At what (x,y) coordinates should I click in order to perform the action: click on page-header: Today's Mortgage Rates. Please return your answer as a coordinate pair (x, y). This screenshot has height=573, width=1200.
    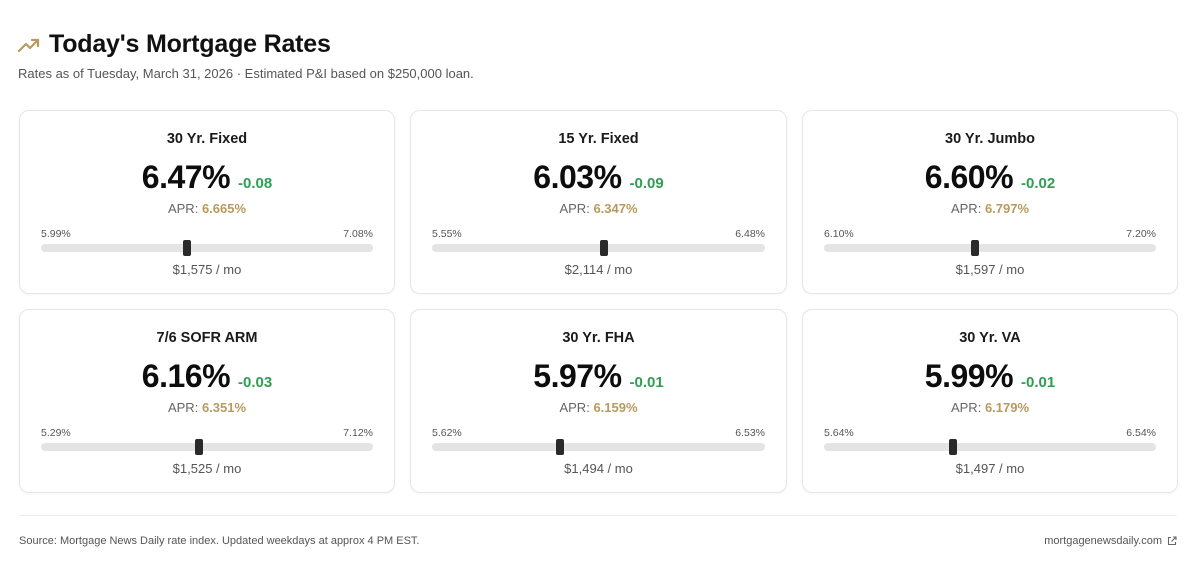
    Looking at the image, I should click on (174, 44).